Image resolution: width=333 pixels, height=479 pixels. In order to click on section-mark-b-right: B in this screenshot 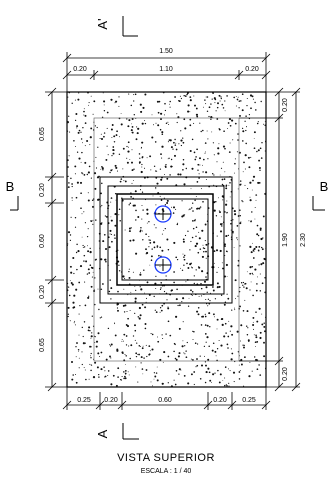, I will do `click(320, 194)`.